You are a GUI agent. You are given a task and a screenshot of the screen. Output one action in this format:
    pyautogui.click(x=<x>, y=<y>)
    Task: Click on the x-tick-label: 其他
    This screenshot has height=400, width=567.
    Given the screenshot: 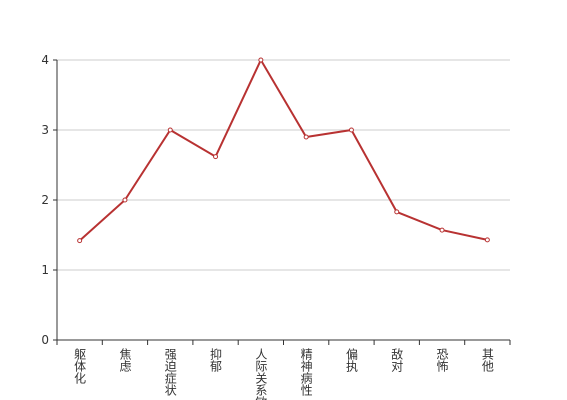 What is the action you would take?
    pyautogui.click(x=487, y=360)
    